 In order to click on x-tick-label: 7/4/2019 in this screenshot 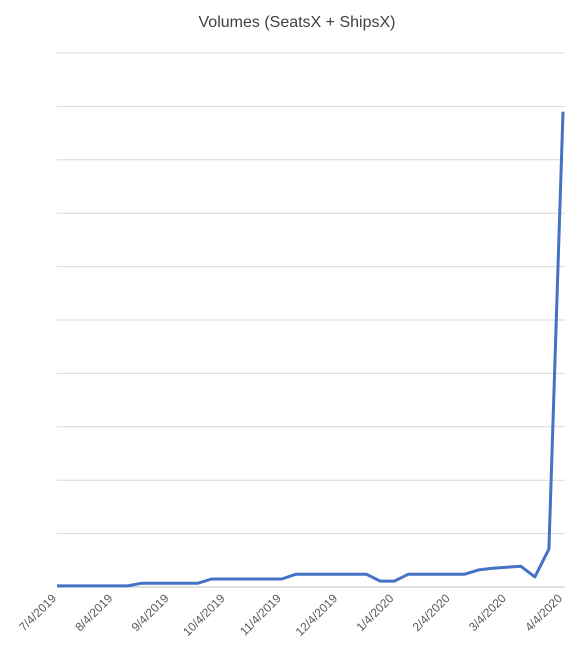, I will do `click(37, 612)`.